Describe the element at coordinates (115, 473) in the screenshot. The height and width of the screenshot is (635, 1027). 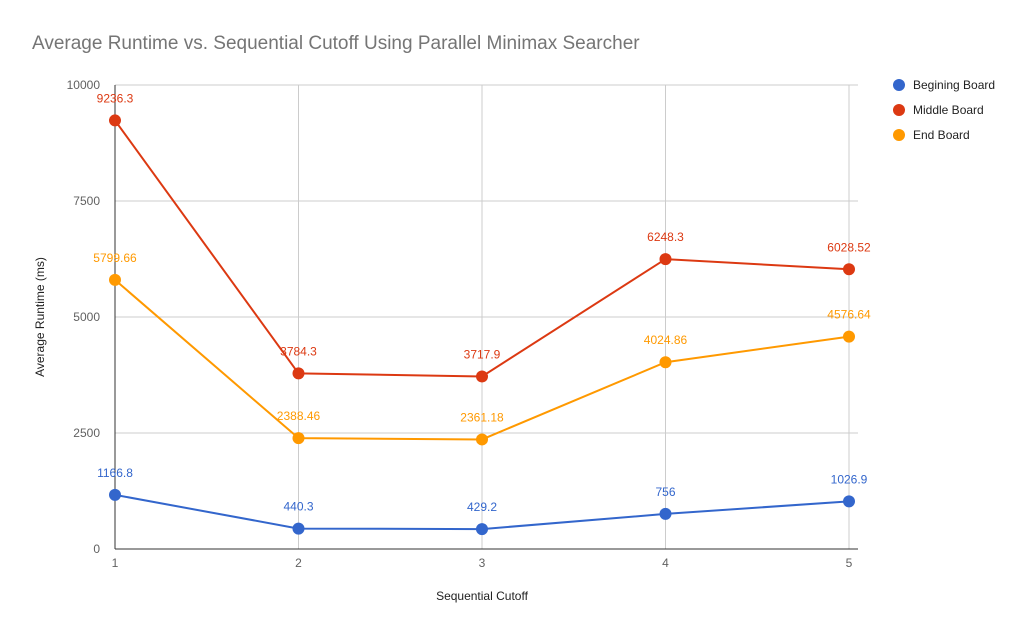
I see `data-label-begining-board: 1166.8` at that location.